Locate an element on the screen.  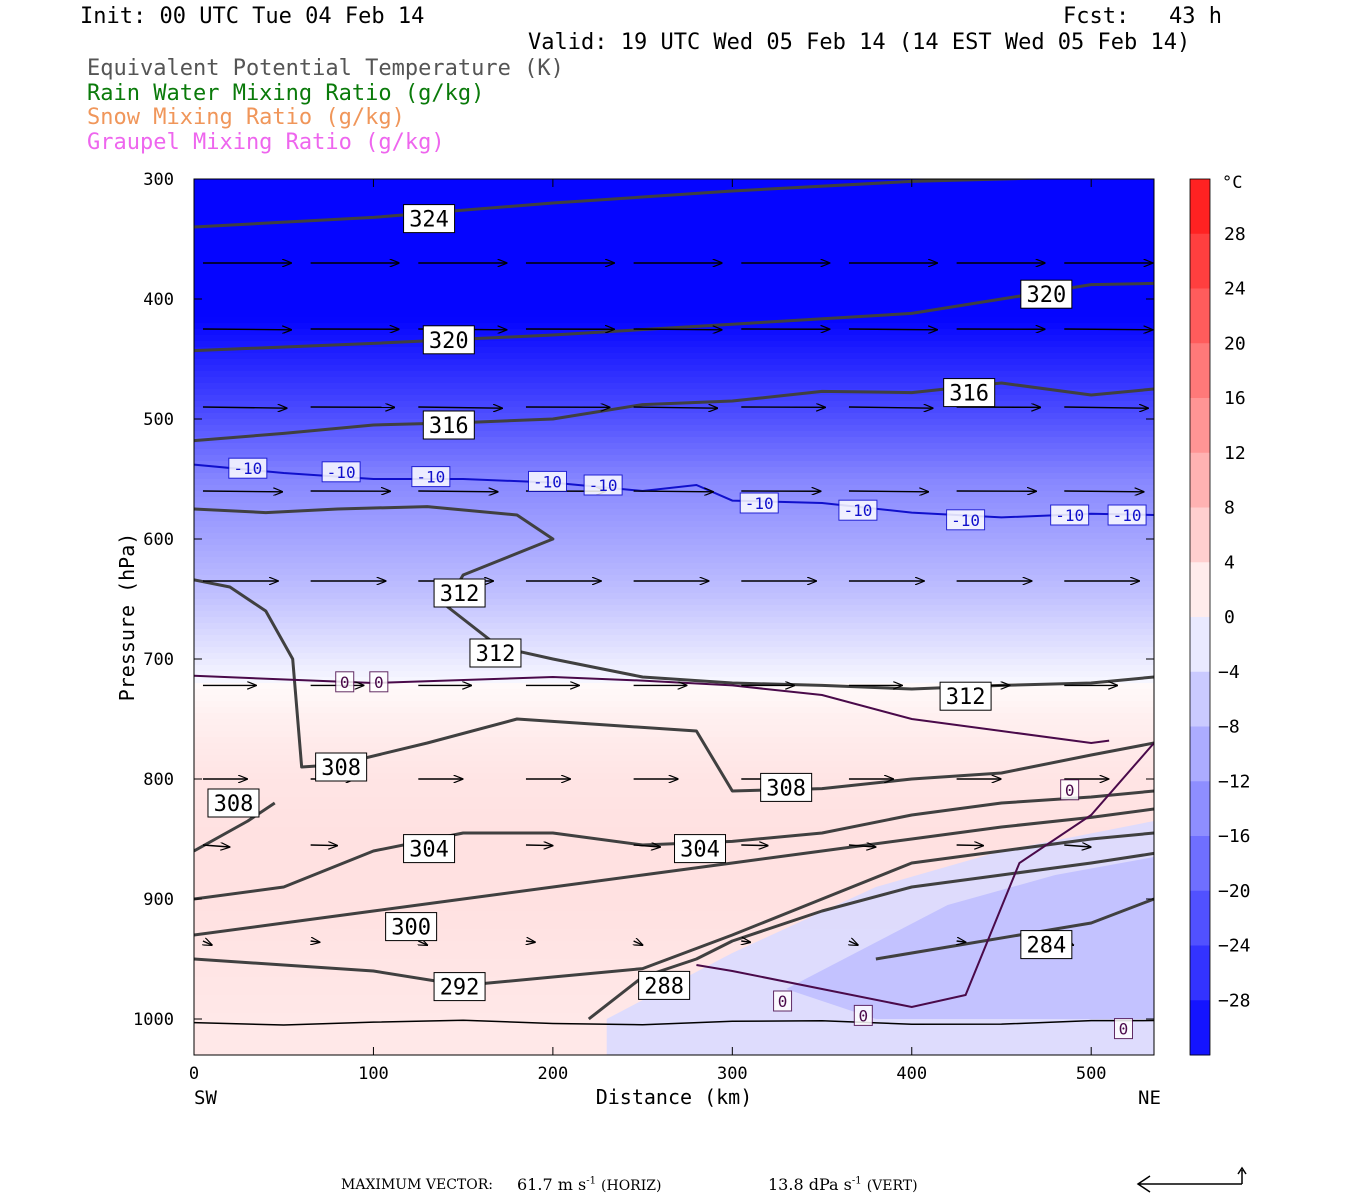
theta-e-label: 316 is located at coordinates (969, 393).